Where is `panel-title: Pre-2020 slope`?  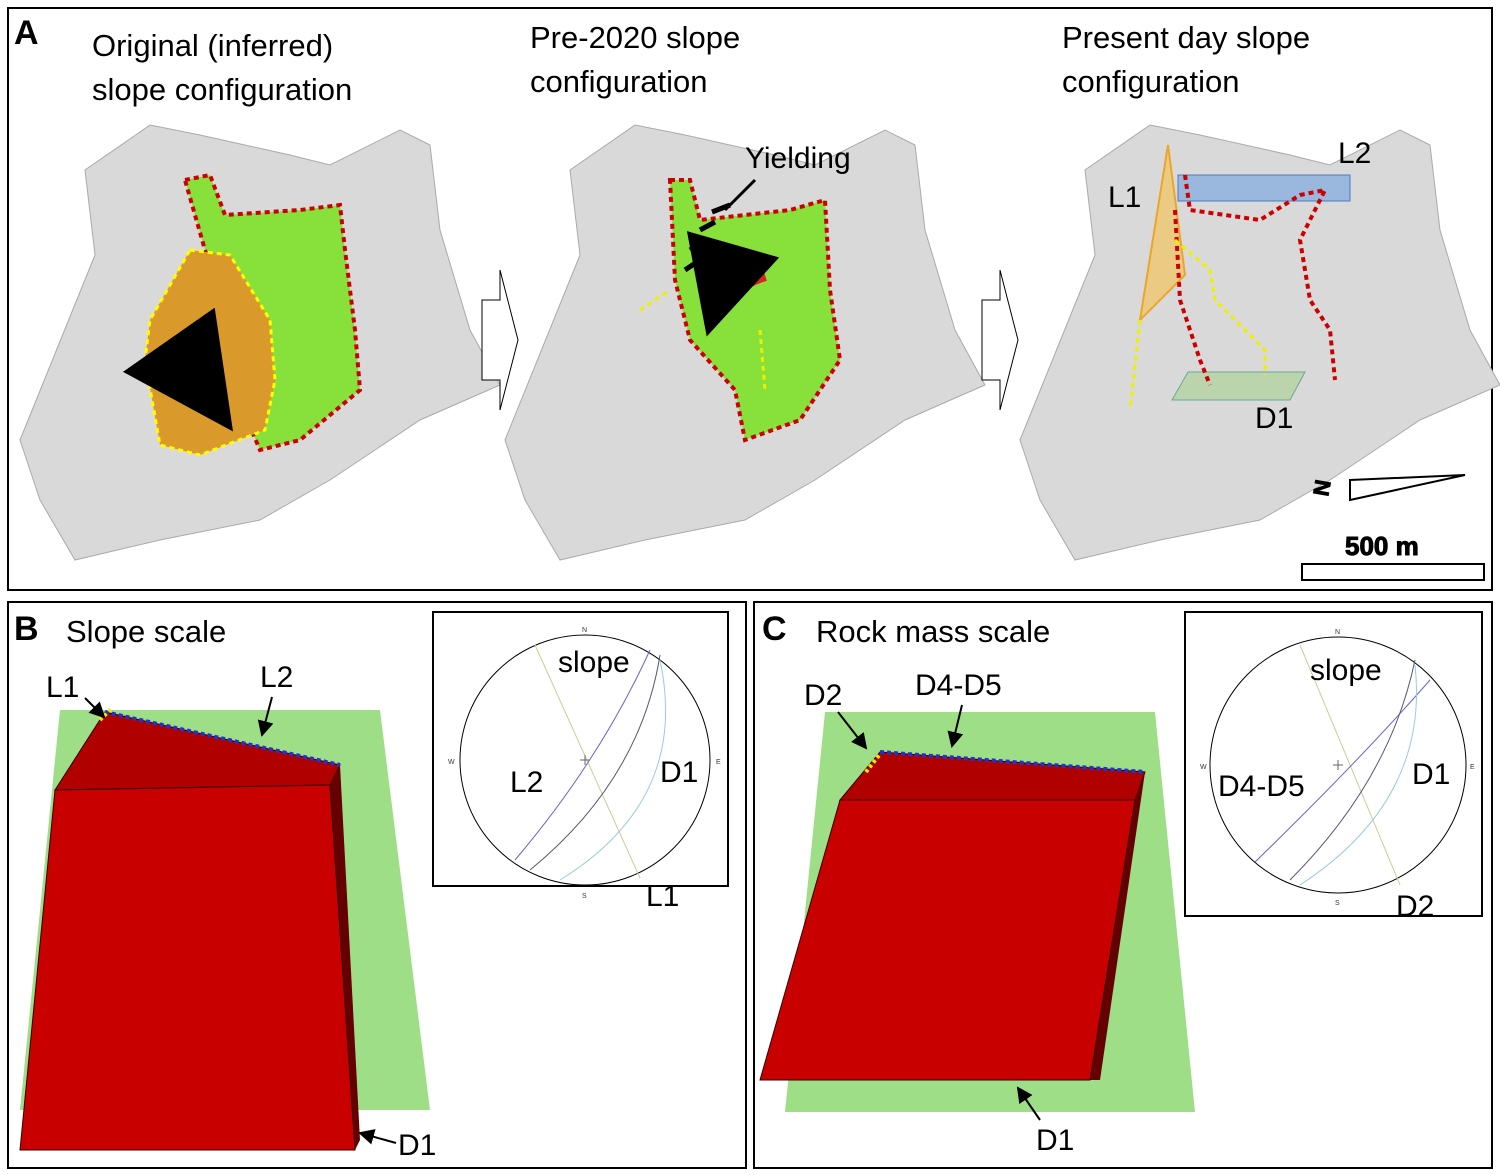
panel-title: Pre-2020 slope is located at coordinates (635, 37).